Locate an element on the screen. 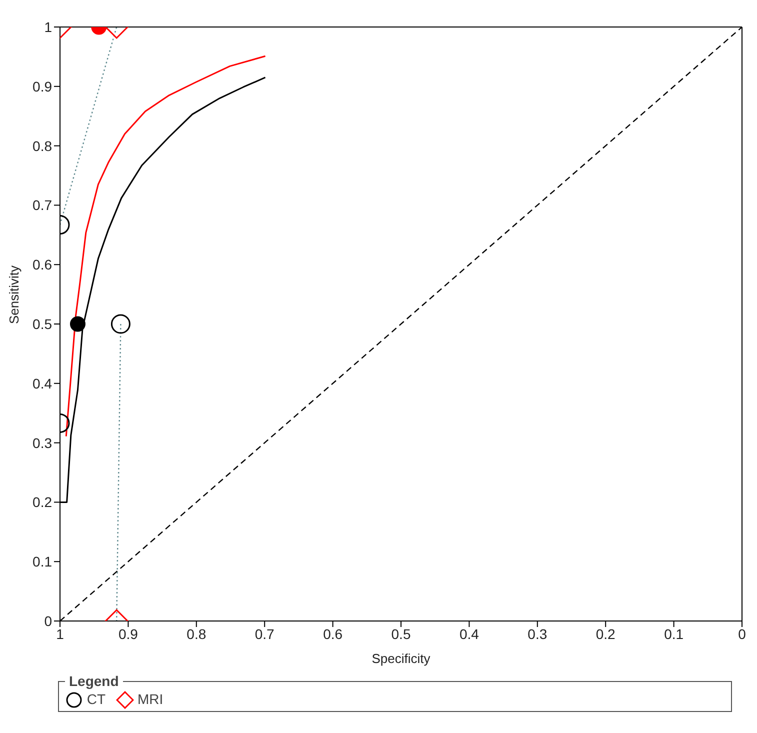  y-tick-label: 0.6 is located at coordinates (42, 264).